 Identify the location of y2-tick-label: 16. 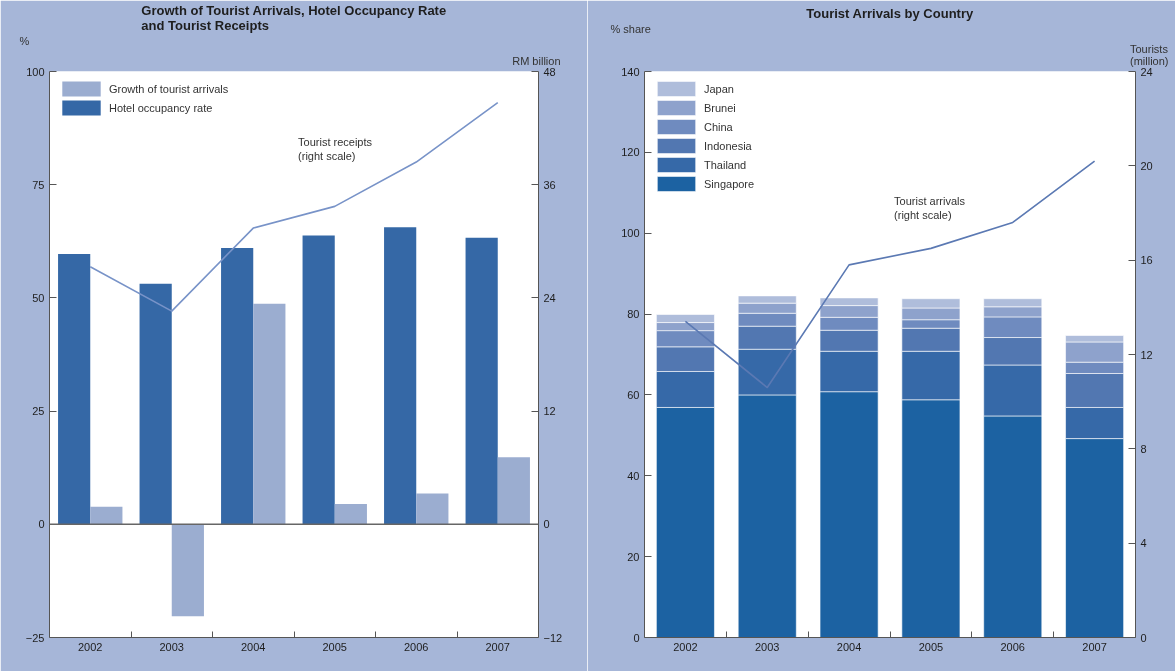
(1146, 260).